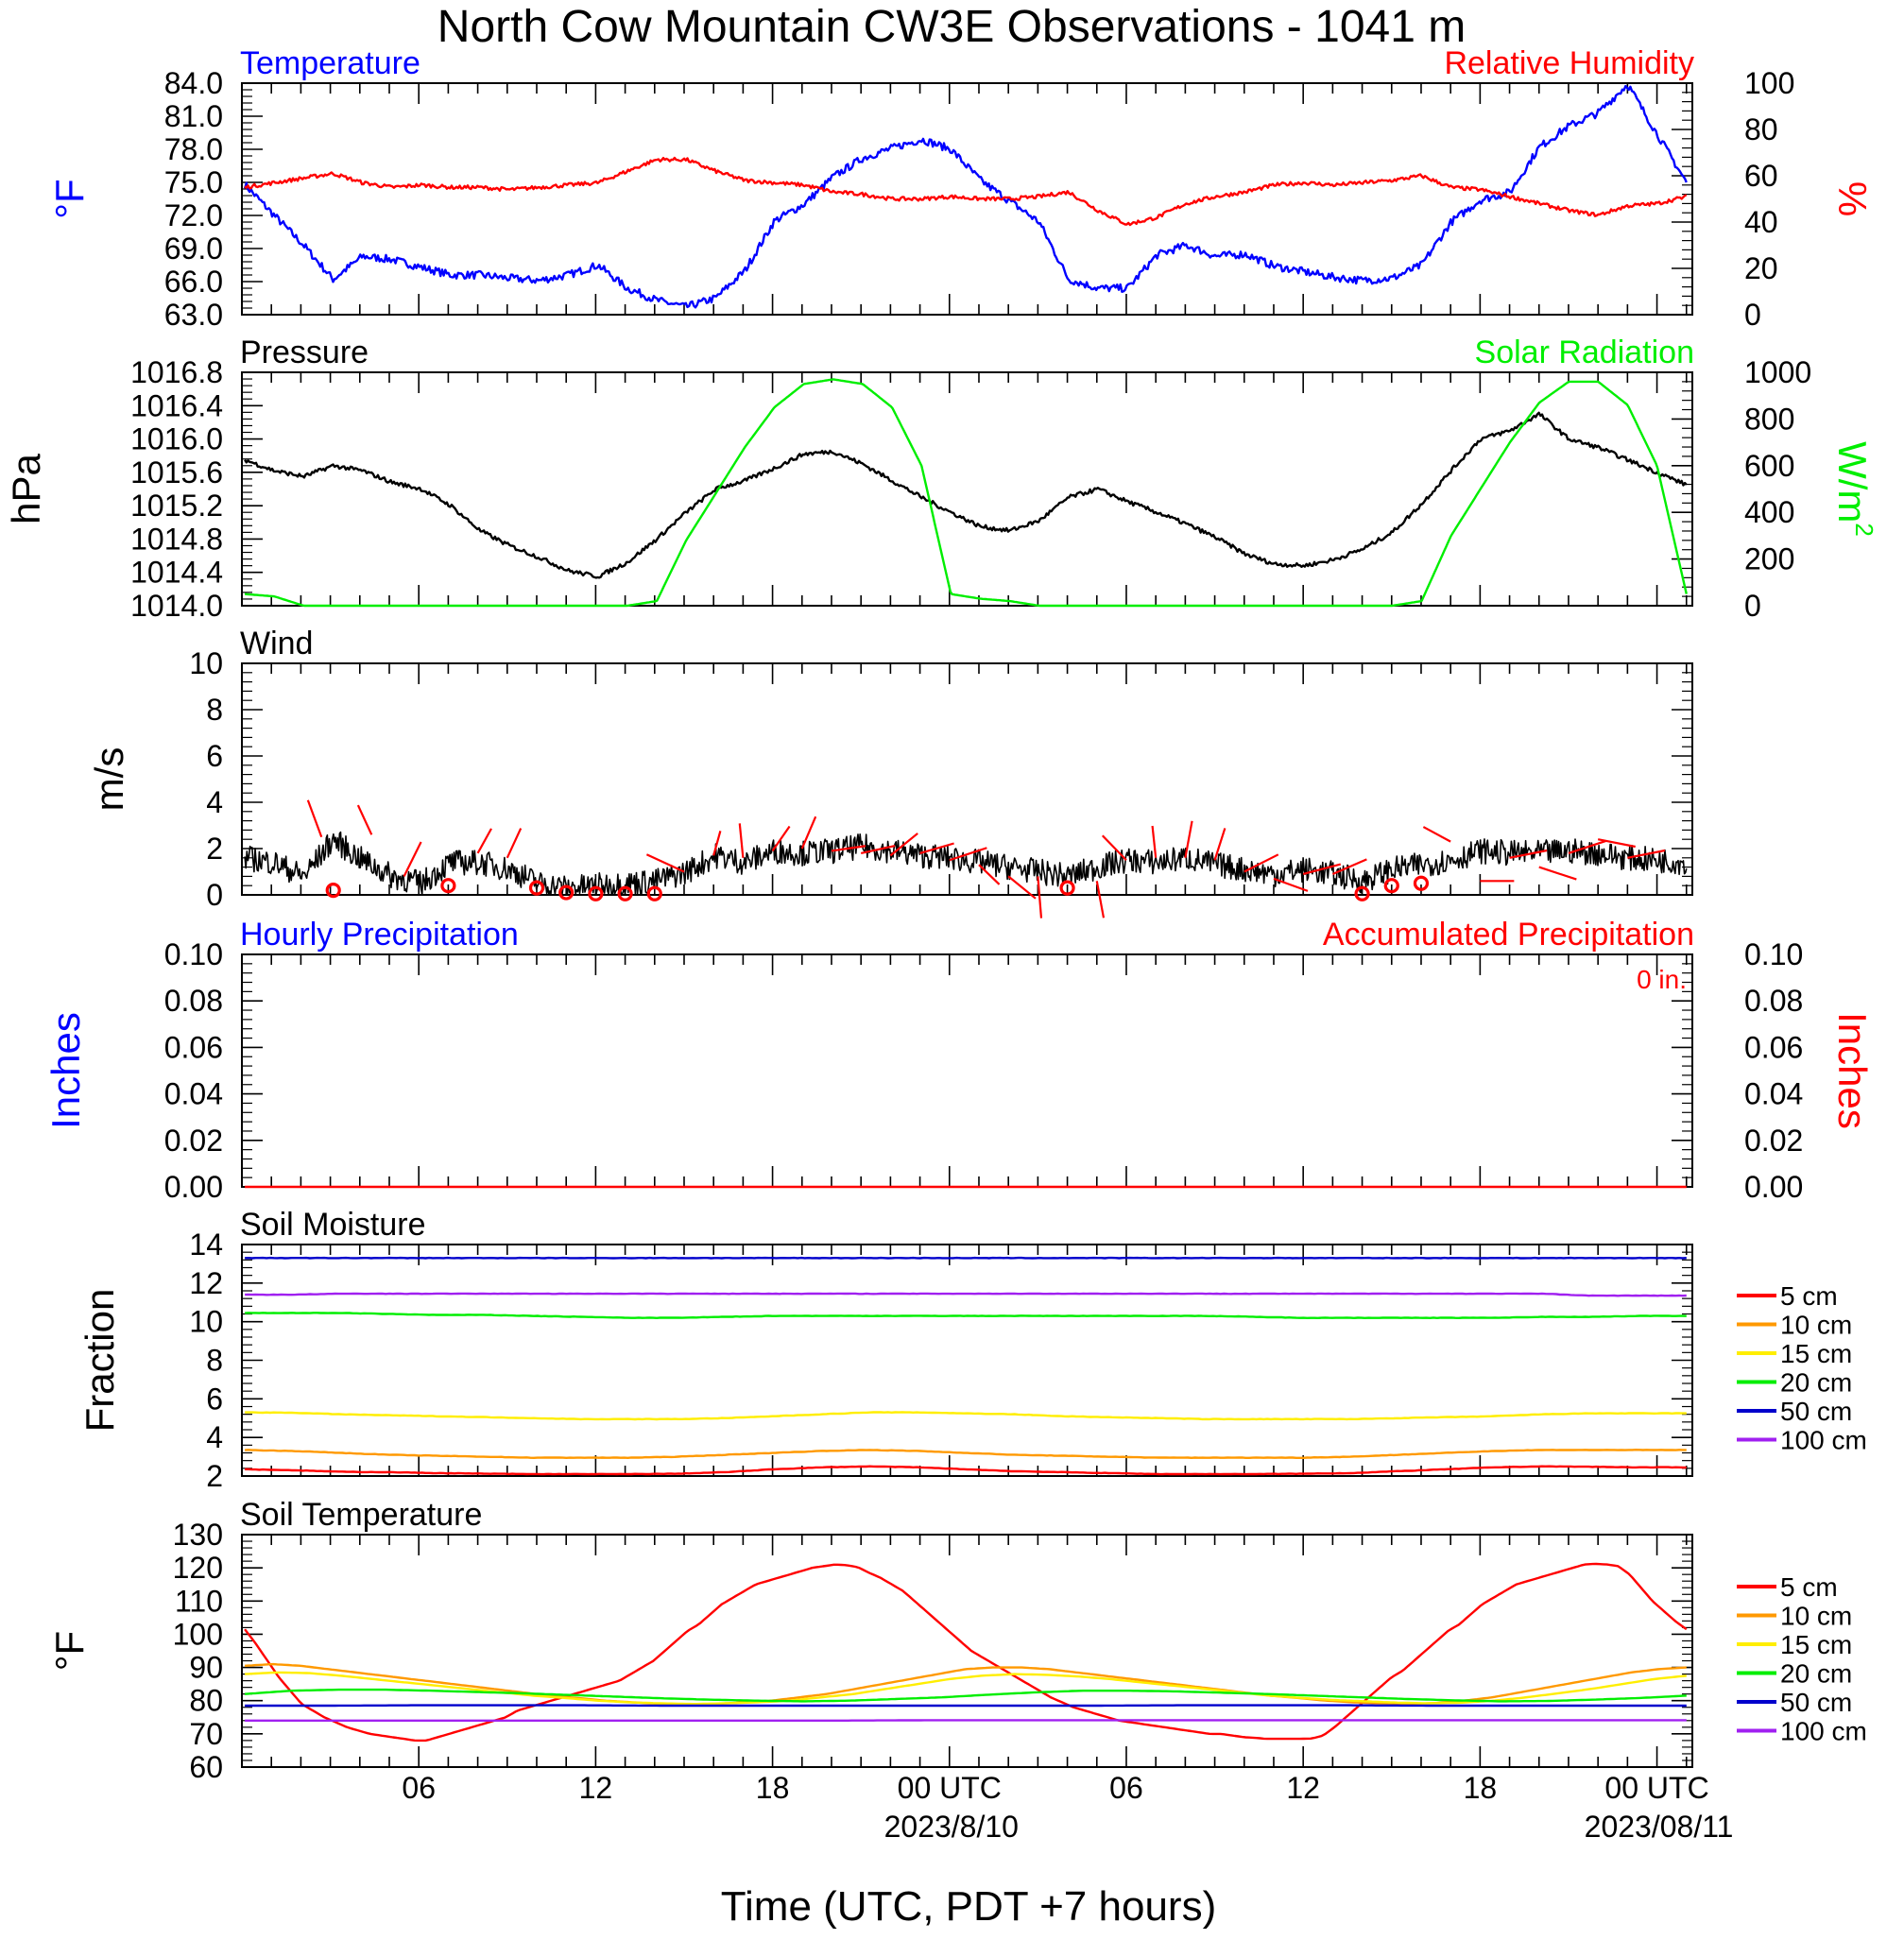 This screenshot has width=1904, height=1940. Describe the element at coordinates (276, 643) in the screenshot. I see `panel-left-title: Wind` at that location.